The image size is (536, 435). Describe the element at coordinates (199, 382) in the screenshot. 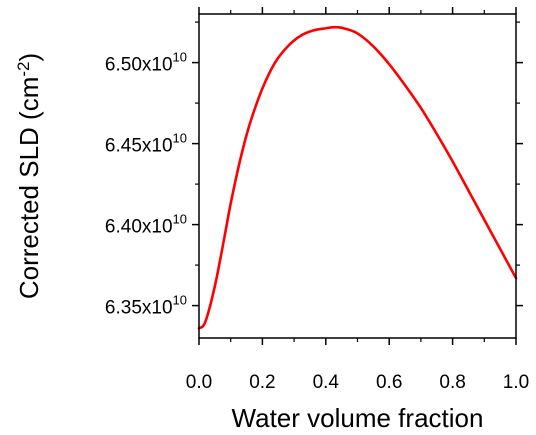

I see `x-tick-label: 0.0` at that location.